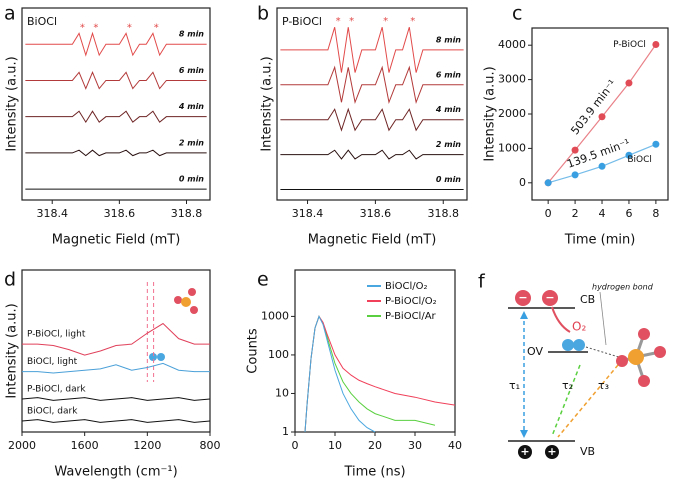 The width and height of the screenshot is (676, 487). I want to click on transfer-arrow, so click(561, 319).